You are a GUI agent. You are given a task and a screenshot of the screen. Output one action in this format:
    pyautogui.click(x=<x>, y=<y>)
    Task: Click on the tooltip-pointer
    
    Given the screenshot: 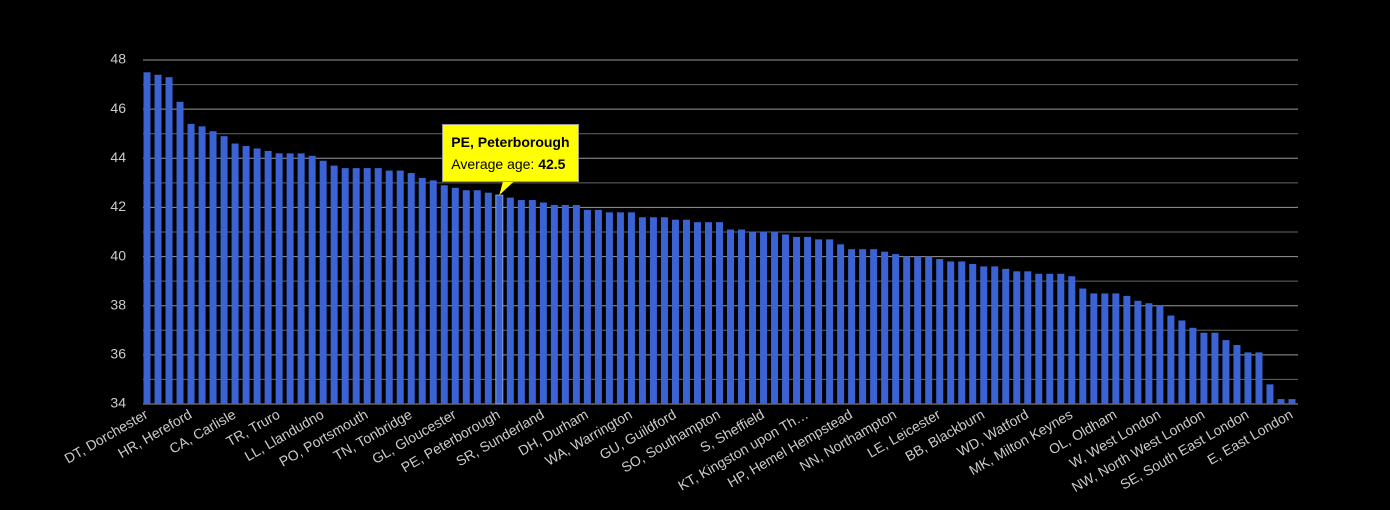 What is the action you would take?
    pyautogui.click(x=507, y=188)
    